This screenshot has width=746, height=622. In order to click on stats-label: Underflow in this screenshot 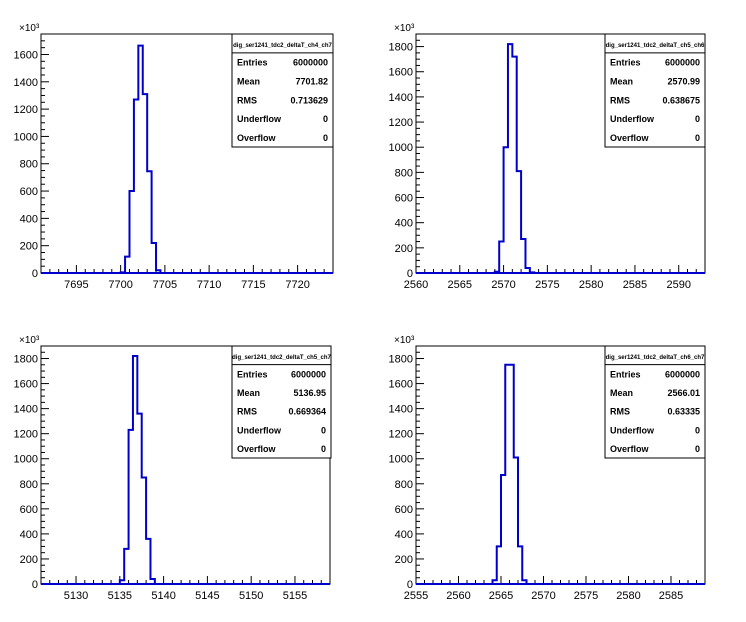, I will do `click(259, 119)`.